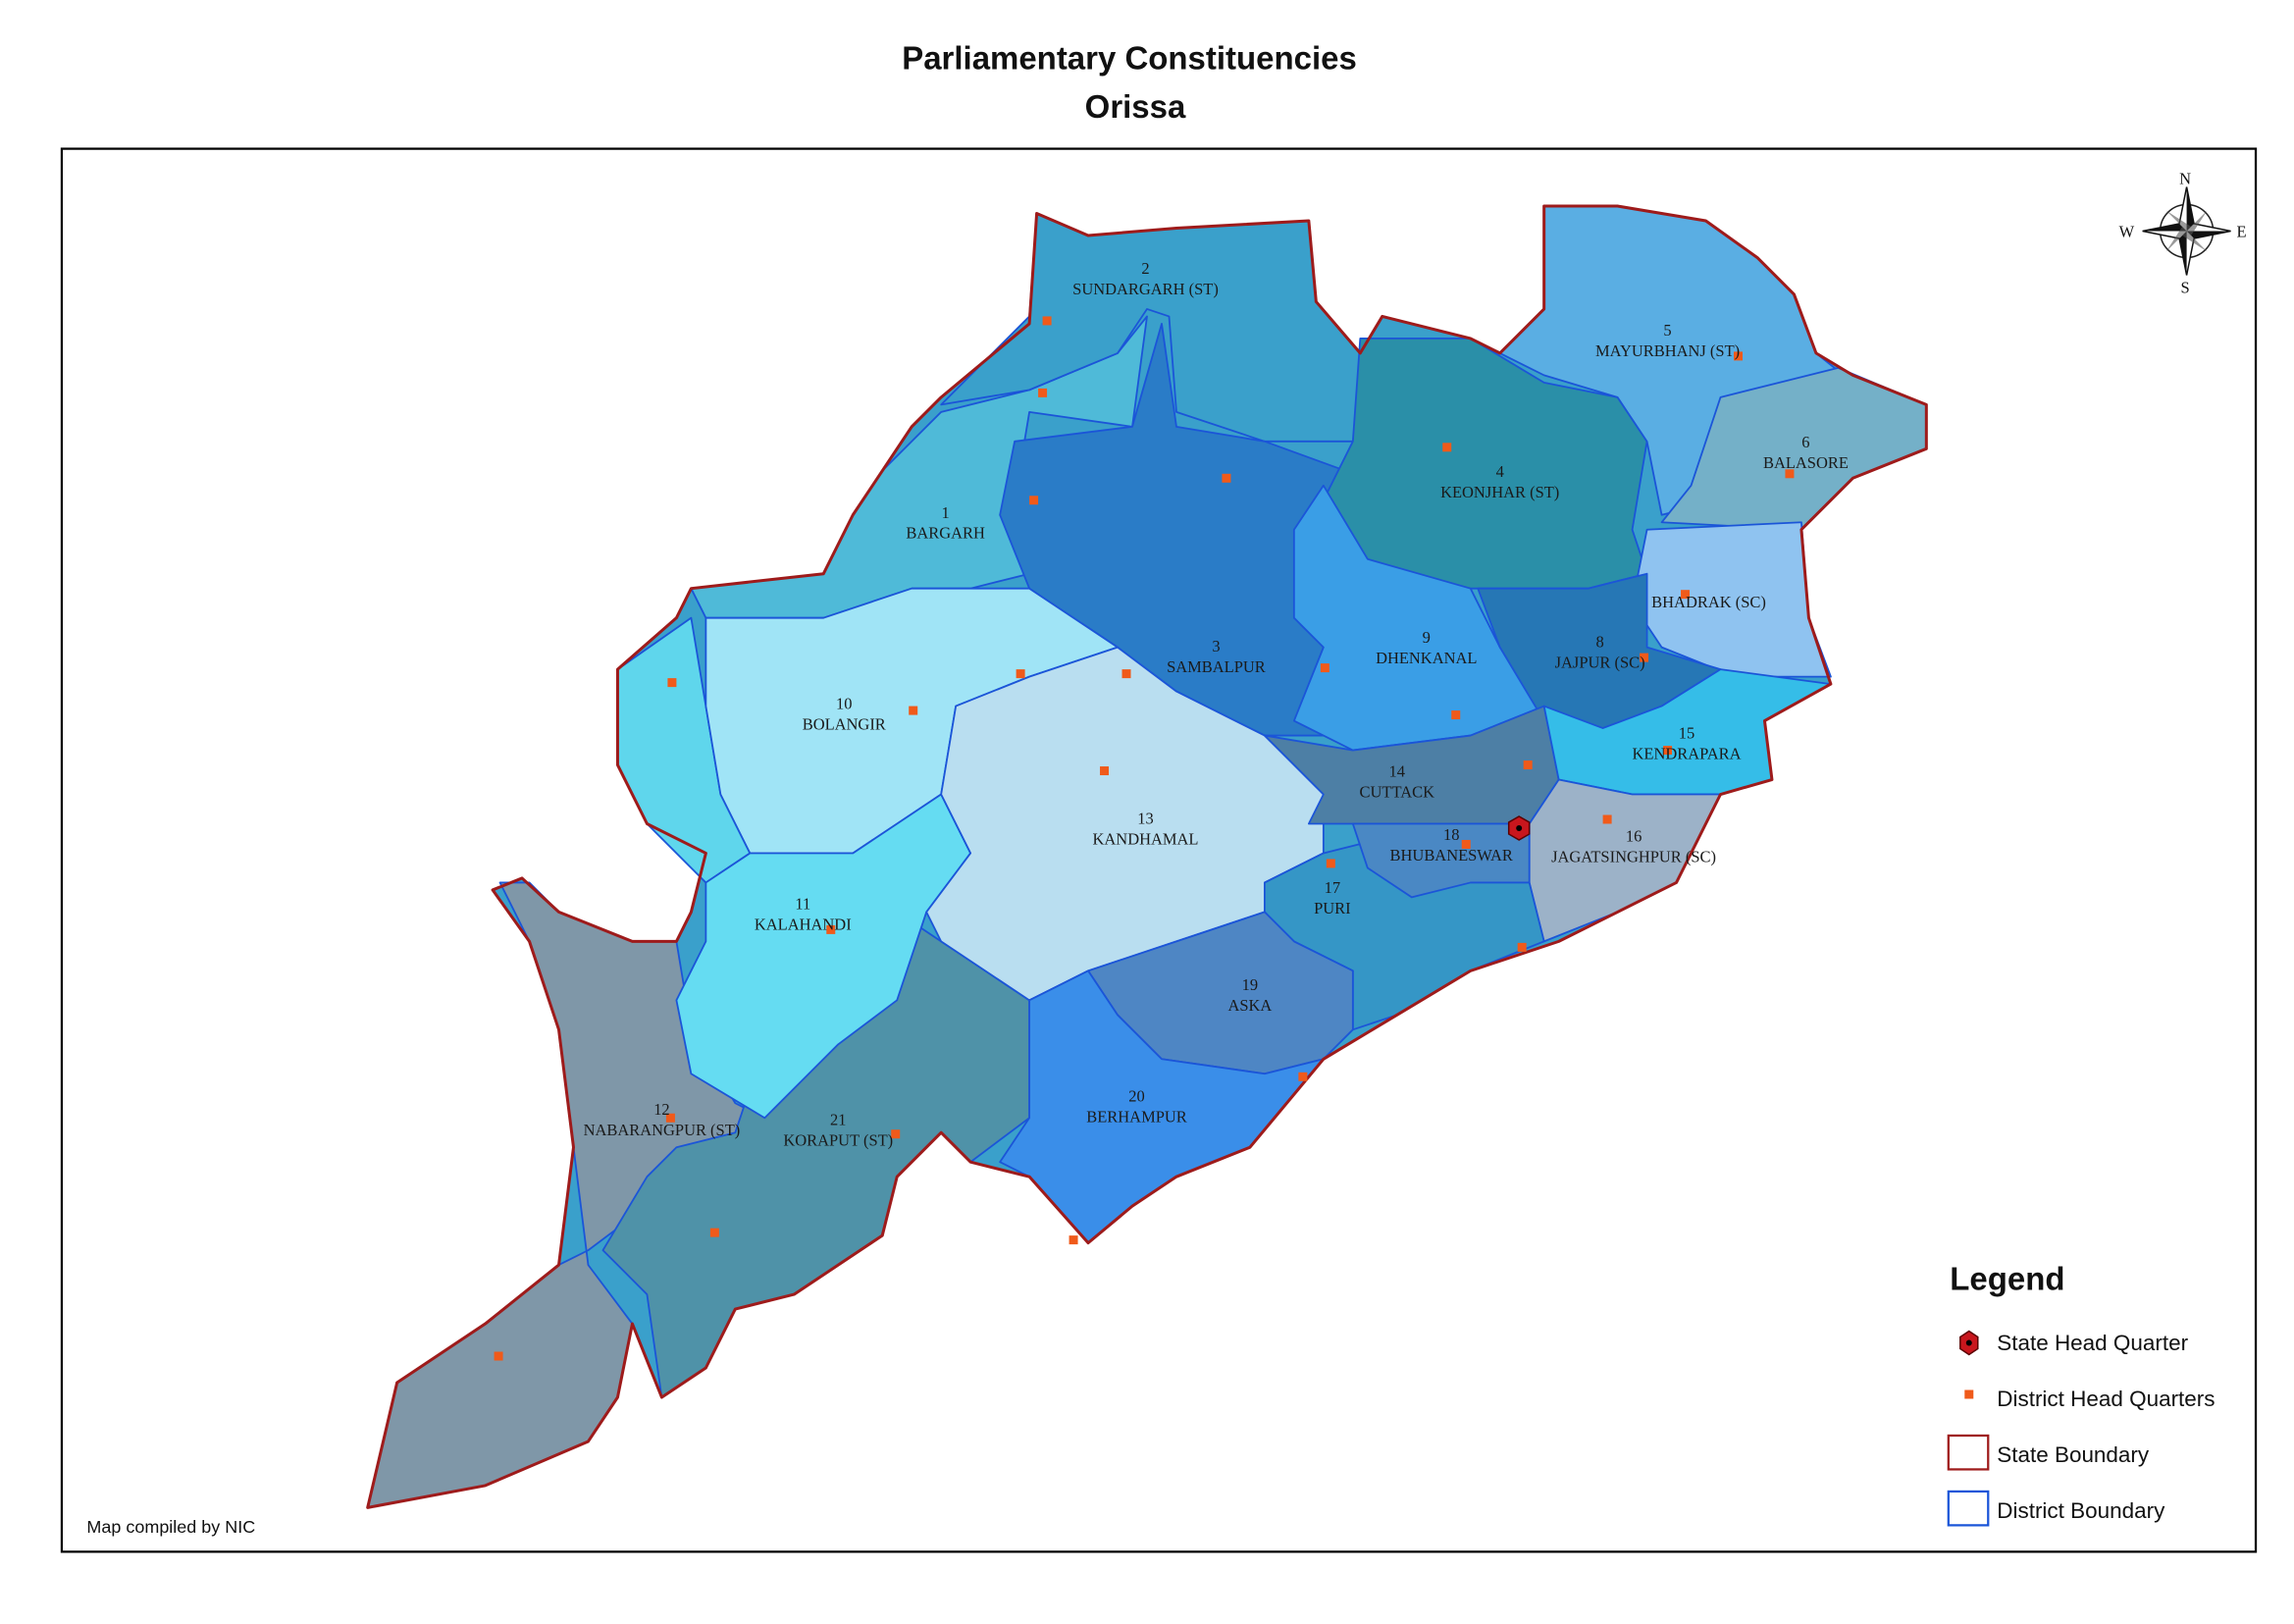 This screenshot has width=2294, height=1624. Describe the element at coordinates (1500, 471) in the screenshot. I see `constituency-number: 4` at that location.